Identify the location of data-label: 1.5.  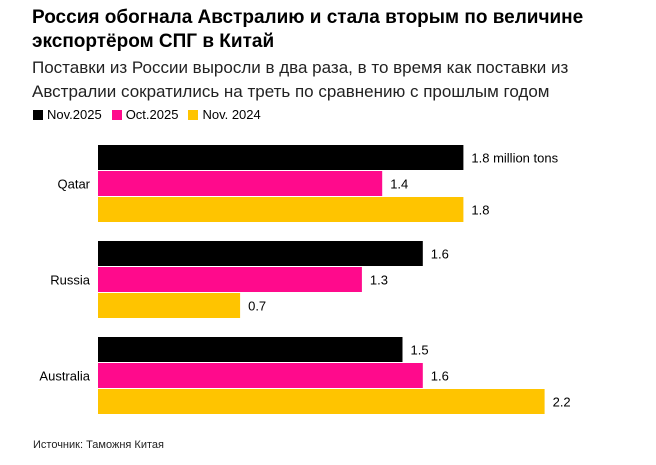
(420, 350).